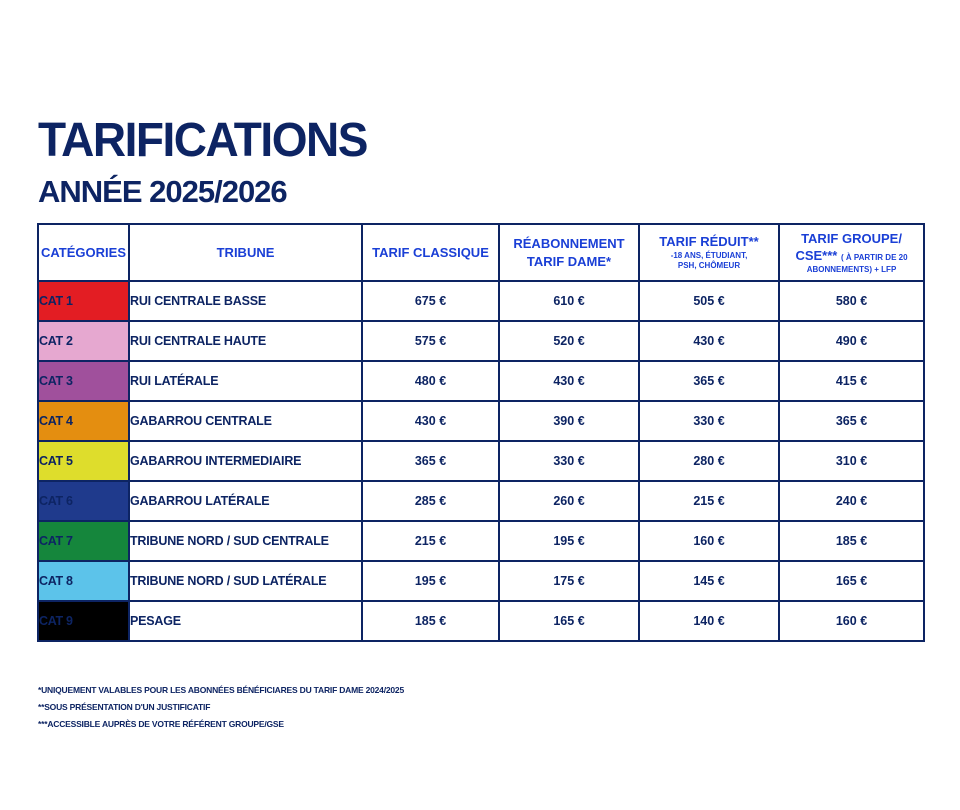  I want to click on tarif-groupe-cell: 365 €, so click(851, 421).